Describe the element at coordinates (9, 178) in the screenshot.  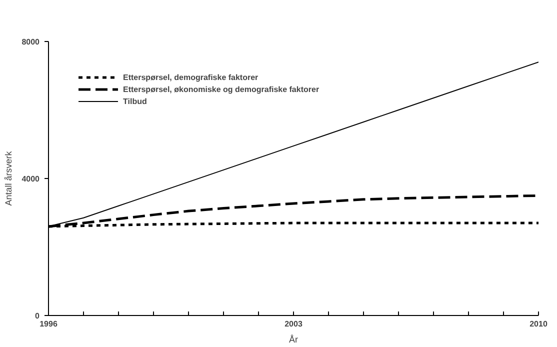
I see `y-axis-title: Antall årsverk` at that location.